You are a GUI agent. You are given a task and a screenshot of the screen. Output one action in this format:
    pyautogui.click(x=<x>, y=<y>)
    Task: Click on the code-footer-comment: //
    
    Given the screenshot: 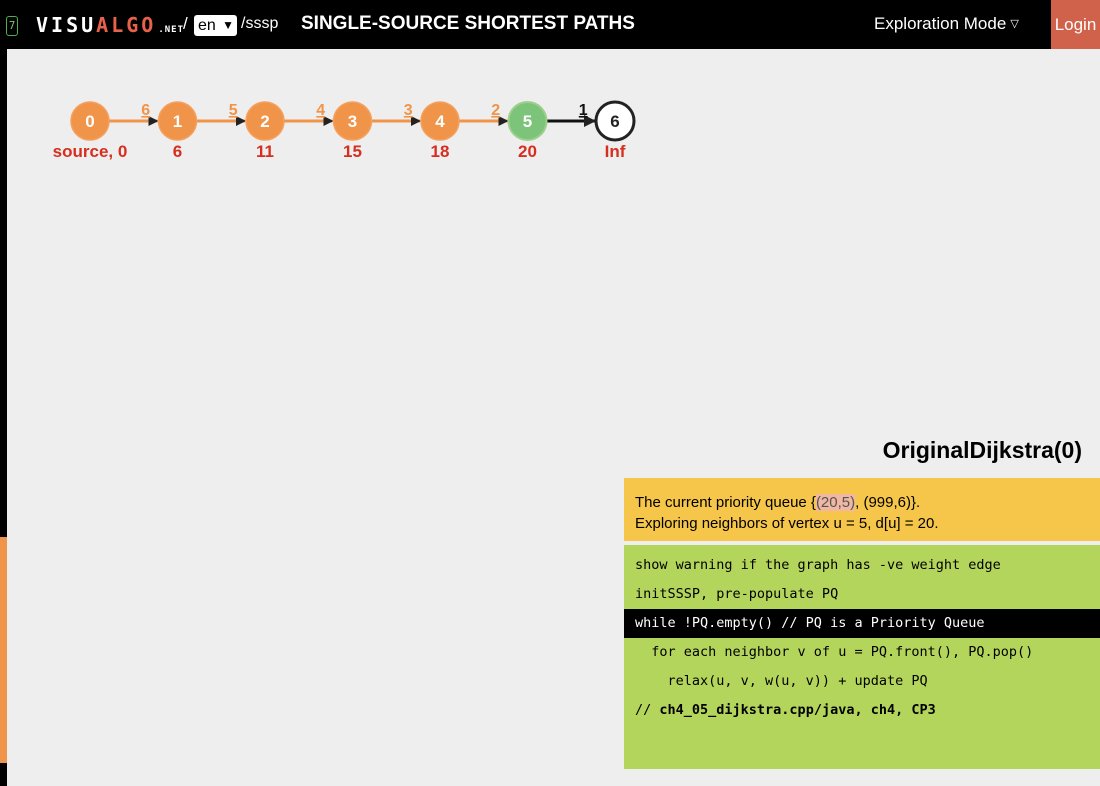 What is the action you would take?
    pyautogui.click(x=647, y=710)
    